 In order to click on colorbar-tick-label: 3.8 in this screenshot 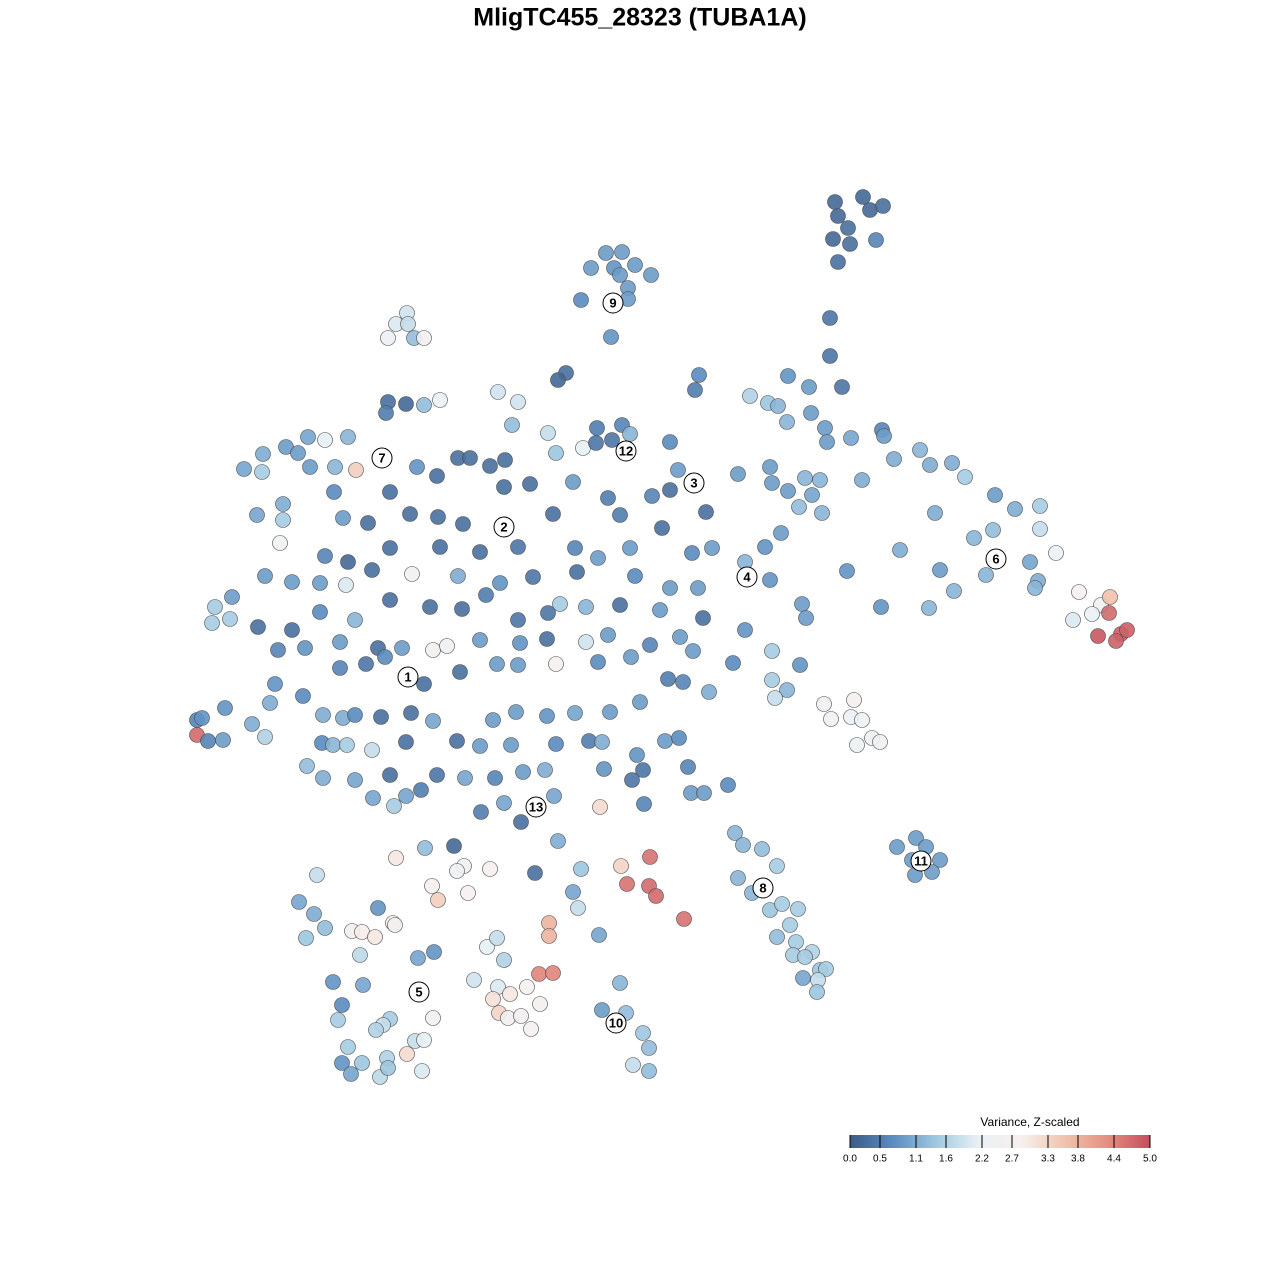, I will do `click(1078, 1159)`.